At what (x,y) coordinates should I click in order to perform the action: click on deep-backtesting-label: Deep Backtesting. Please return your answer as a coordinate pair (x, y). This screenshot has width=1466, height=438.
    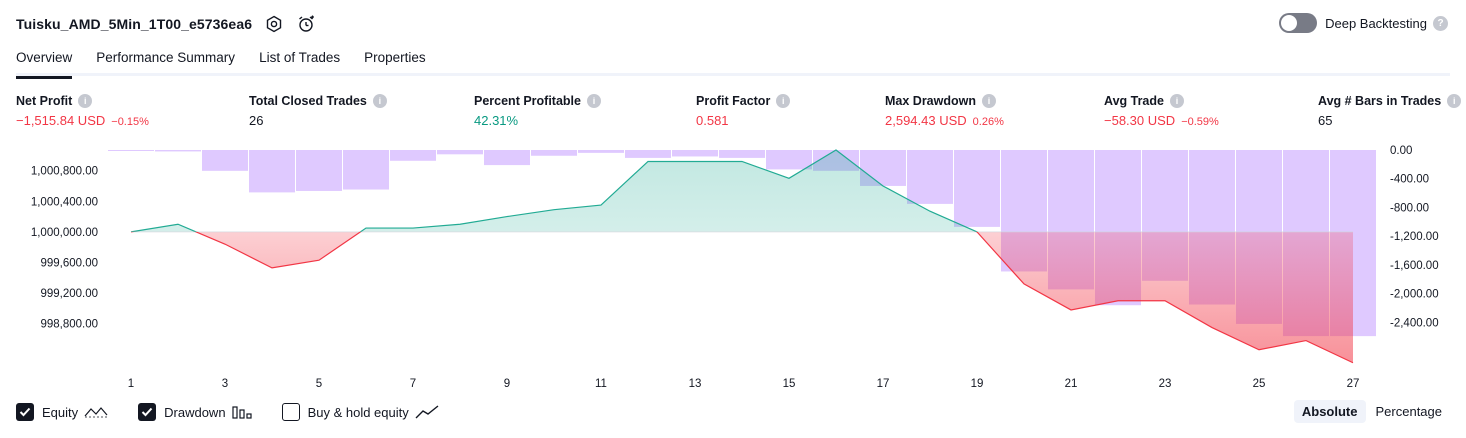
    Looking at the image, I should click on (1376, 23).